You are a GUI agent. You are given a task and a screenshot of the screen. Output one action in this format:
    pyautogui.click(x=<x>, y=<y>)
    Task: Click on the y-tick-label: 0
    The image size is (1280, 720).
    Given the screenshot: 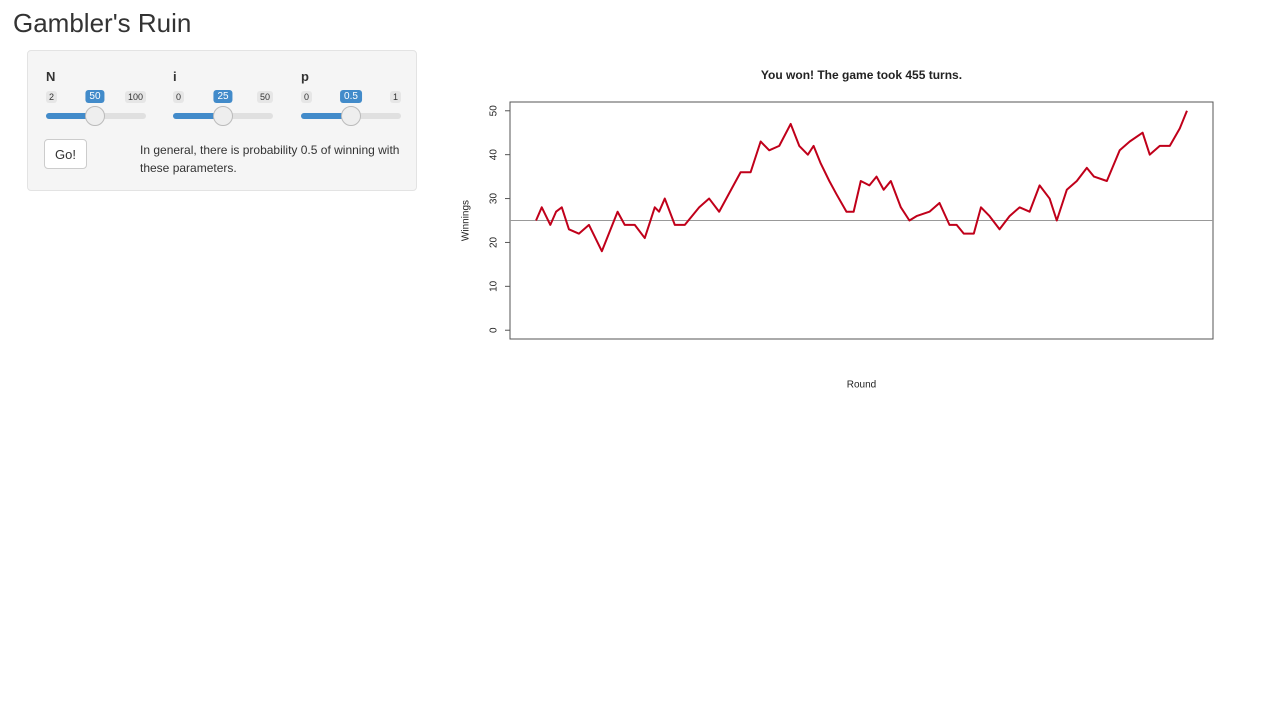 What is the action you would take?
    pyautogui.click(x=494, y=330)
    